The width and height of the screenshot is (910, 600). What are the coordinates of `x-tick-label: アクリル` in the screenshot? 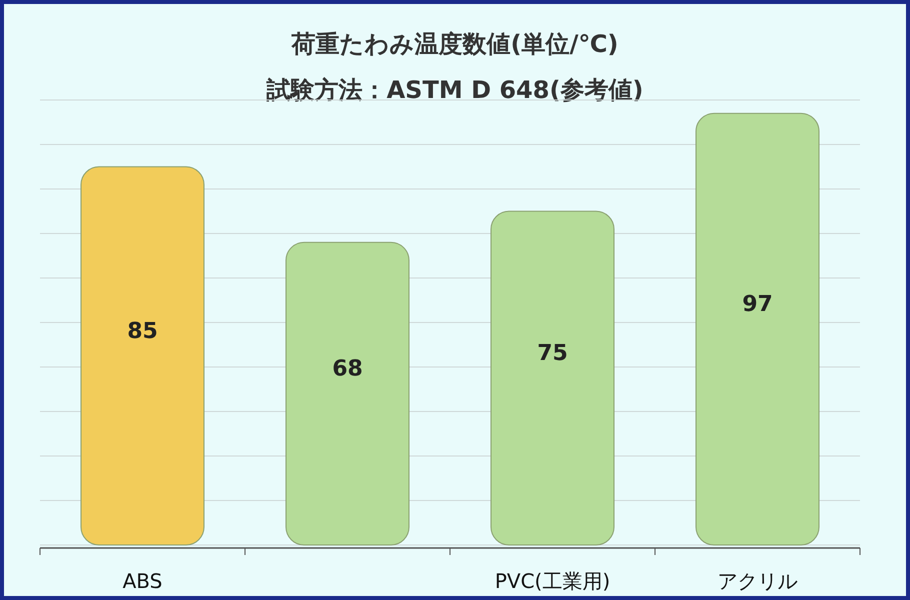 It's located at (758, 581).